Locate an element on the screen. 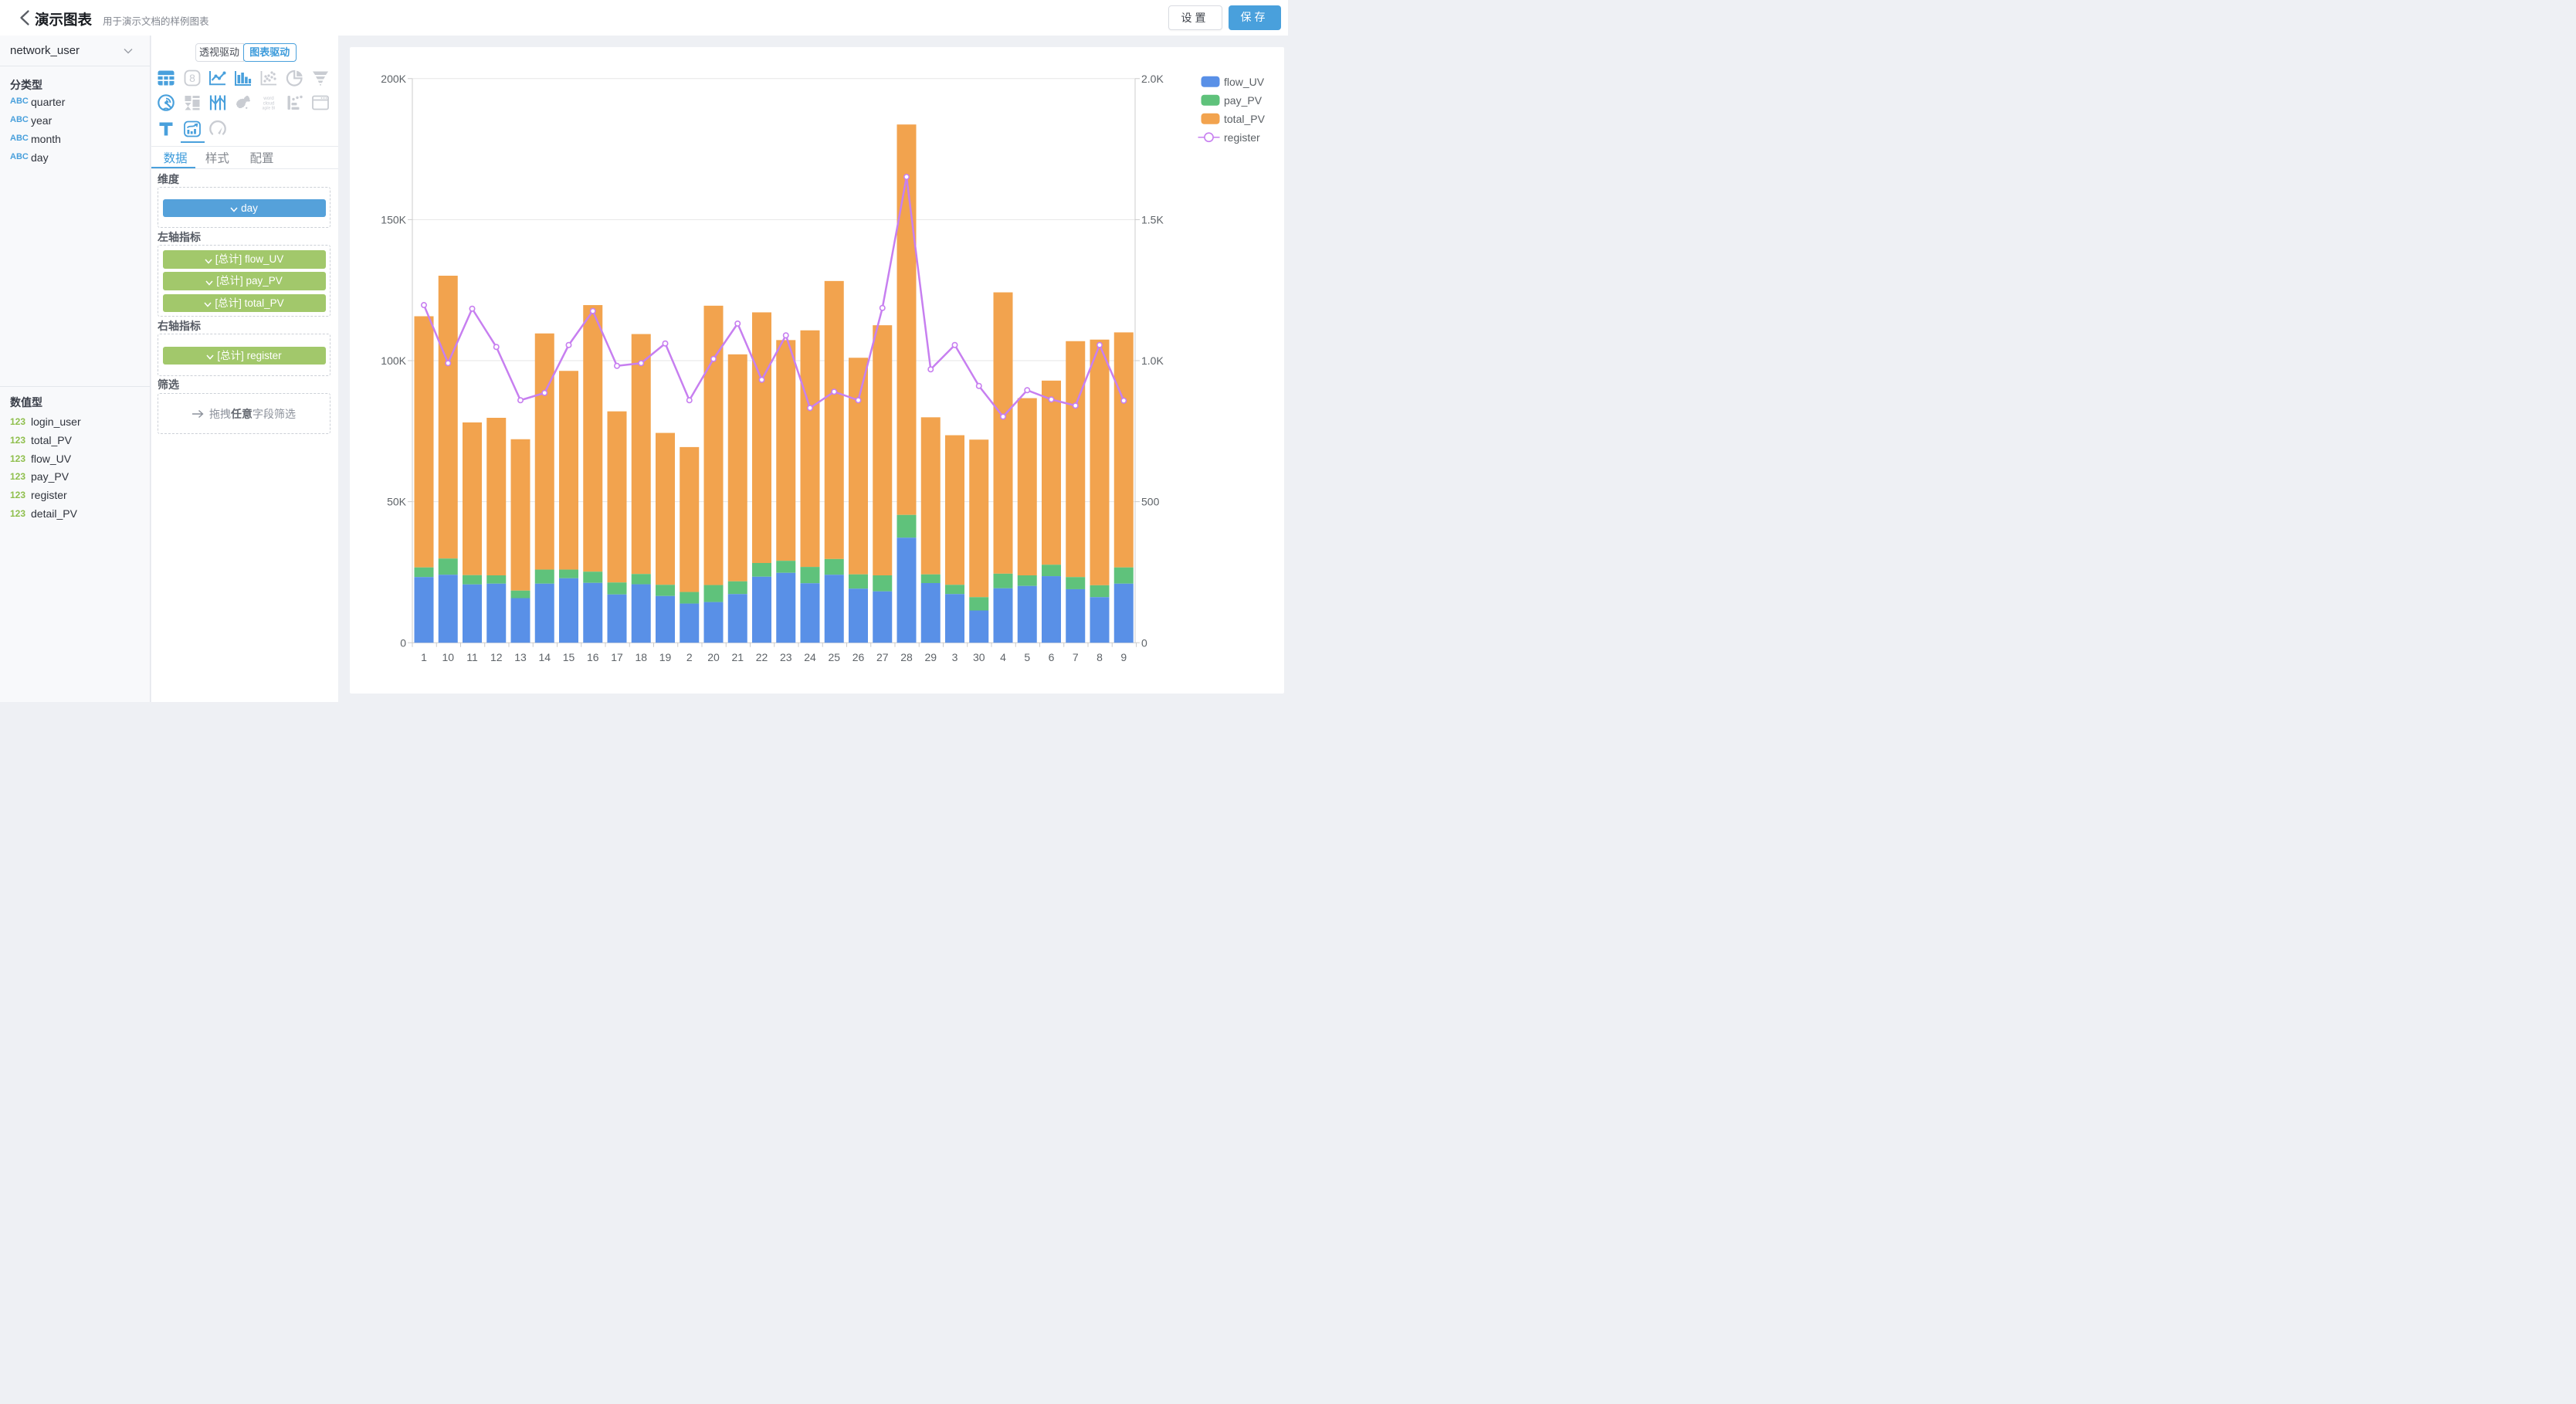  svg-text: 2 is located at coordinates (689, 657).